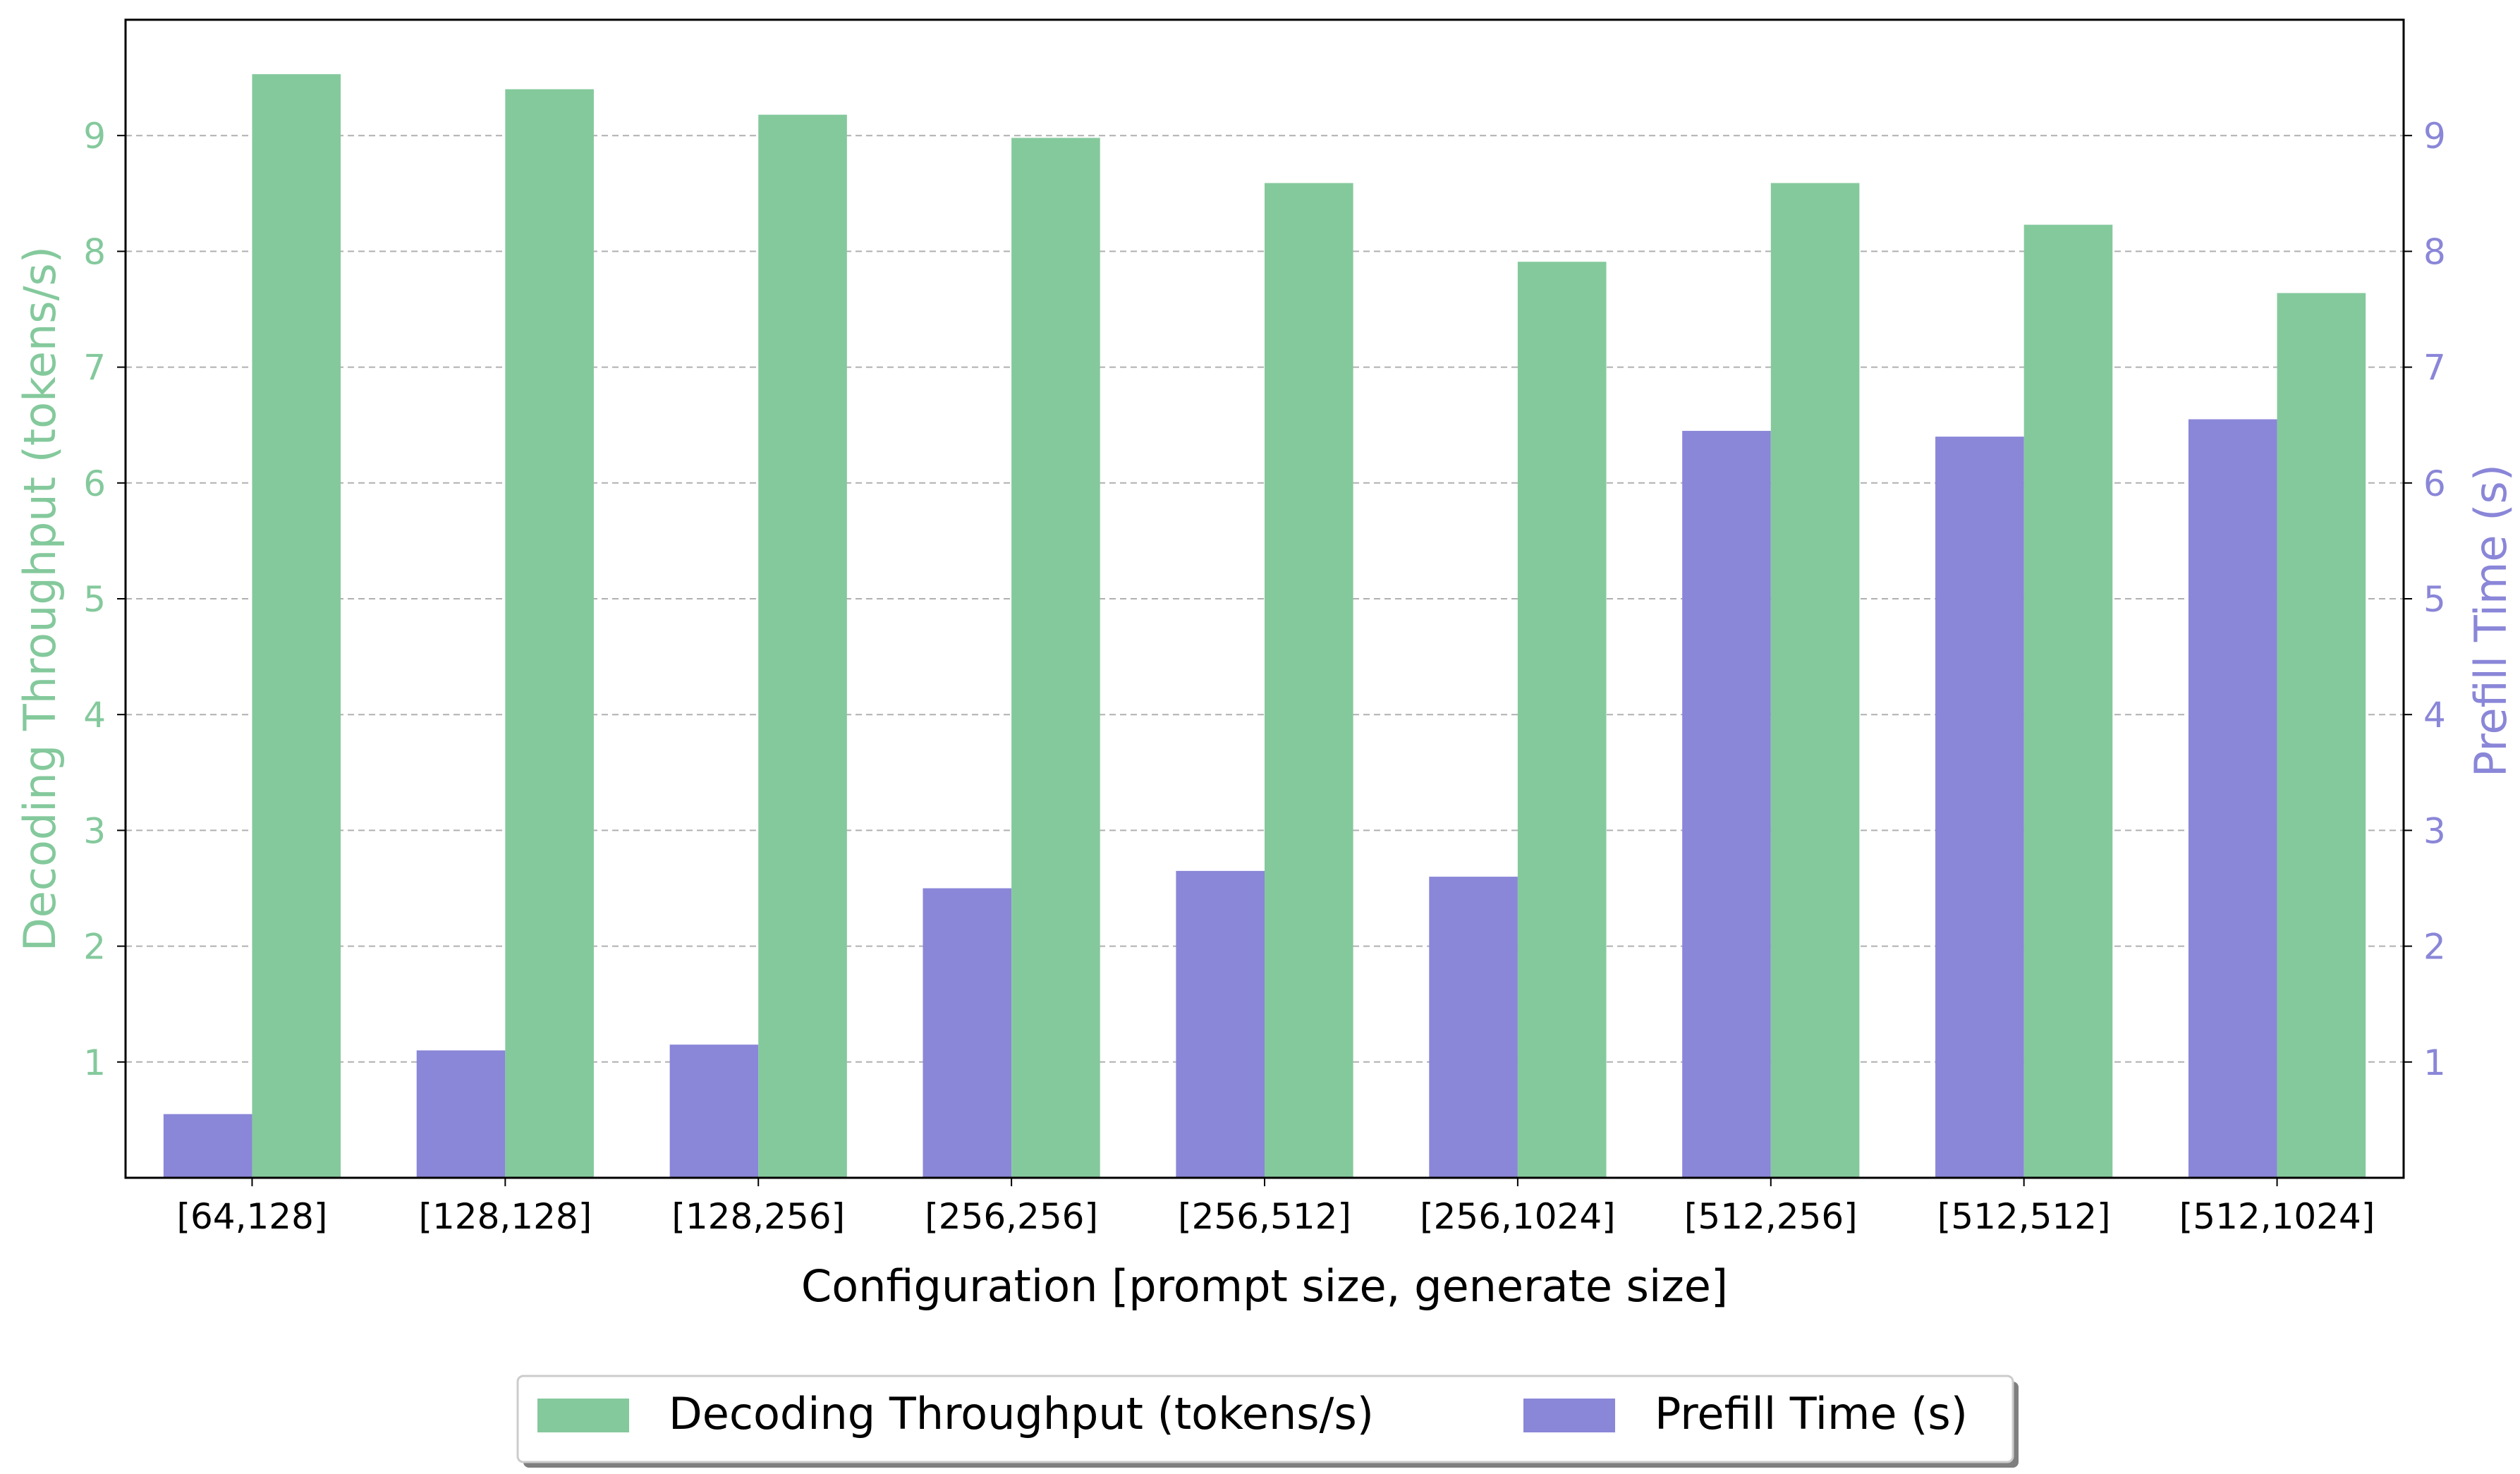  I want to click on left-y-tick-label: 4, so click(94, 715).